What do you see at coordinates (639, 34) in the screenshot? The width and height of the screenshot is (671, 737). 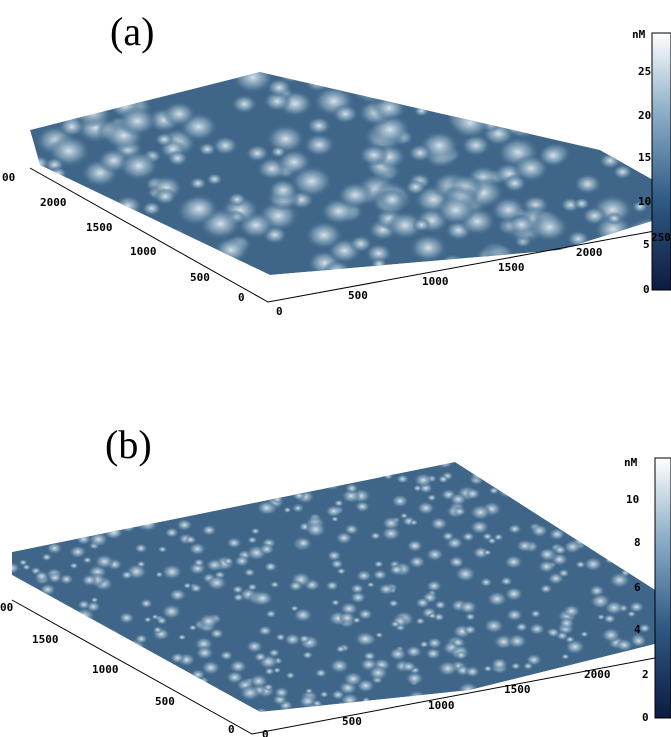 I see `colorbar-unit: nM` at bounding box center [639, 34].